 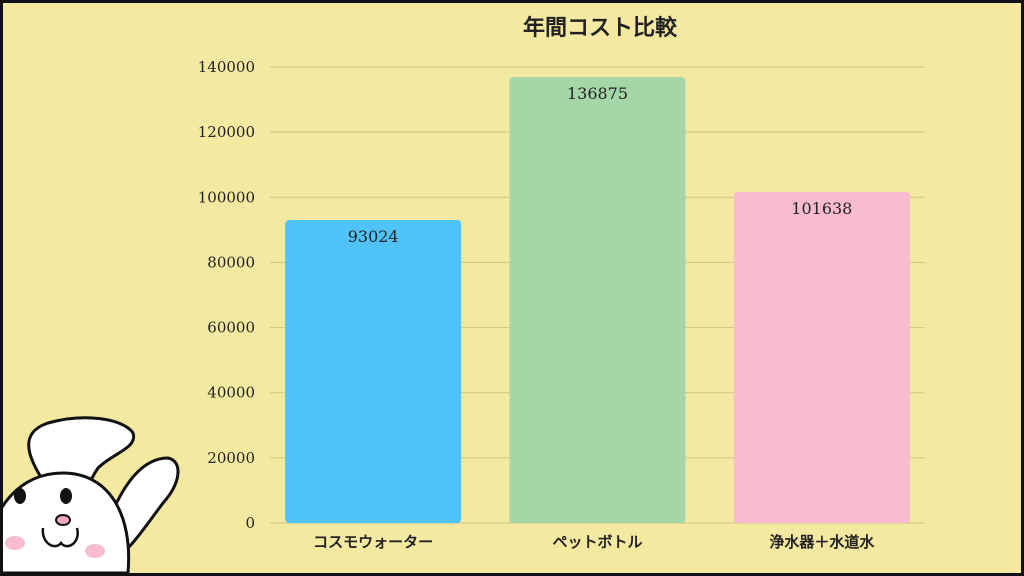 What do you see at coordinates (821, 208) in the screenshot?
I see `bar-value-label: 101638` at bounding box center [821, 208].